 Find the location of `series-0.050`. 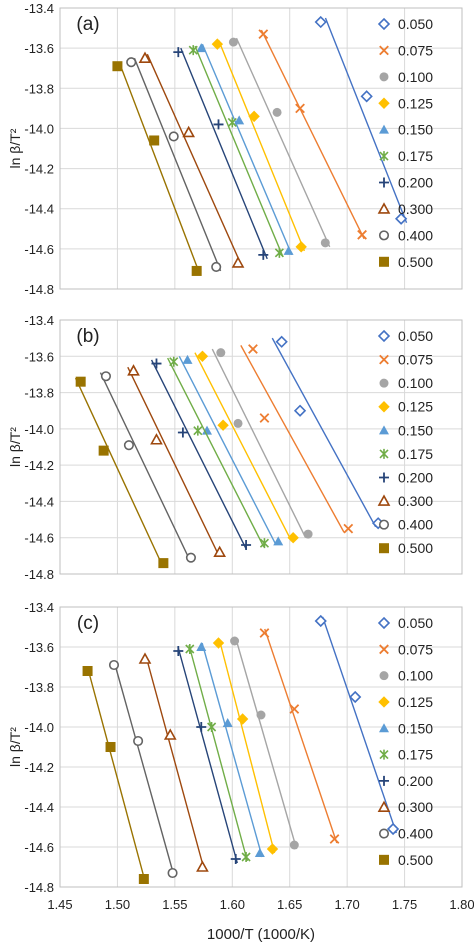

series-0.050 is located at coordinates (361, 120).